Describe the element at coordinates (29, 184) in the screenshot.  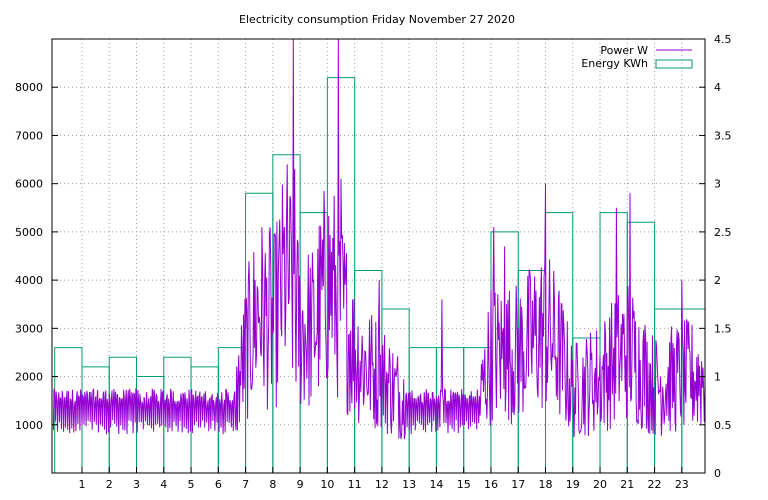
I see `y-left-tick-label: 6000` at that location.